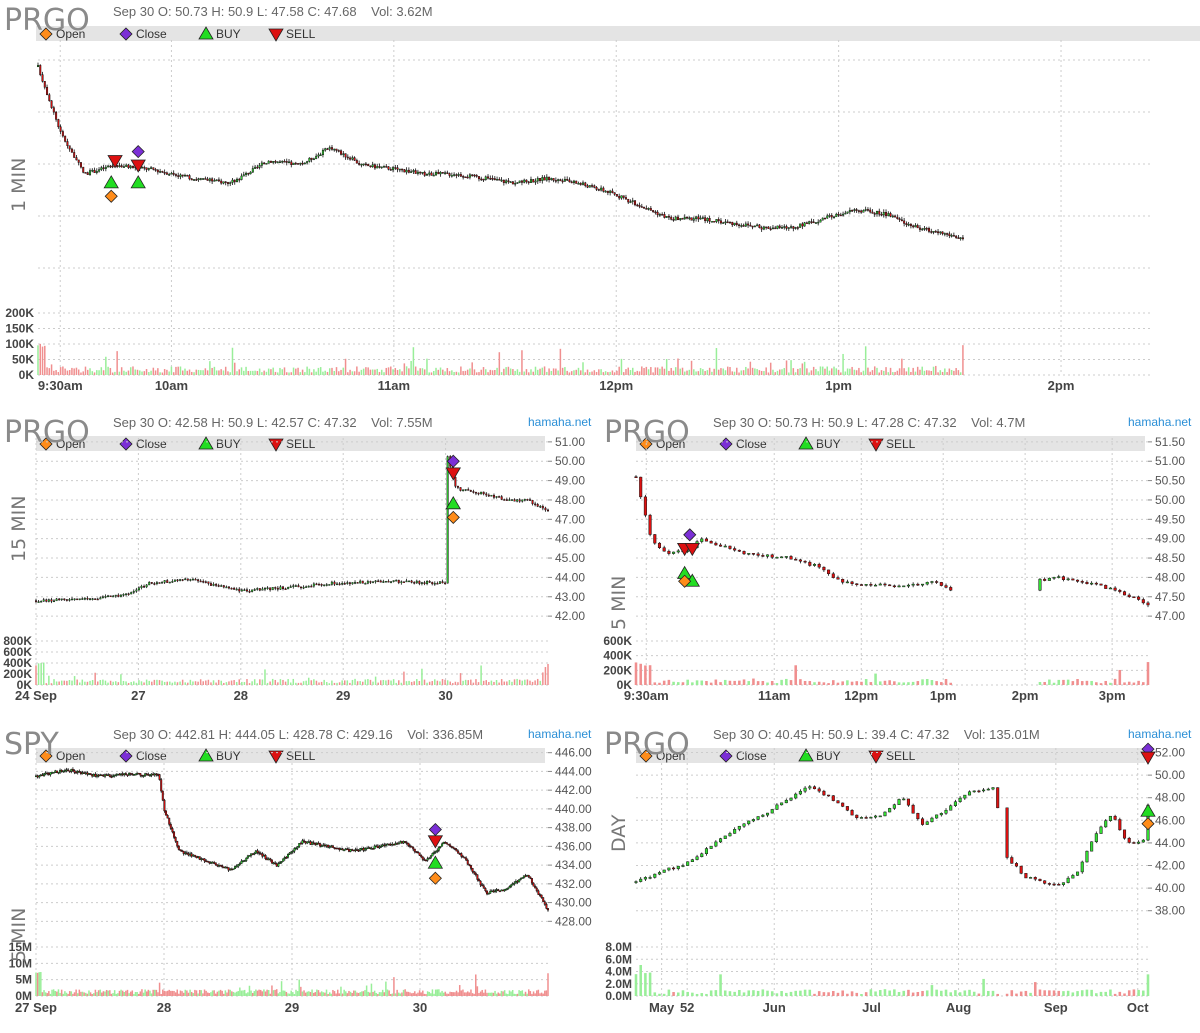 The height and width of the screenshot is (1033, 1200). What do you see at coordinates (1170, 820) in the screenshot?
I see `y-tick-label: 46.00` at bounding box center [1170, 820].